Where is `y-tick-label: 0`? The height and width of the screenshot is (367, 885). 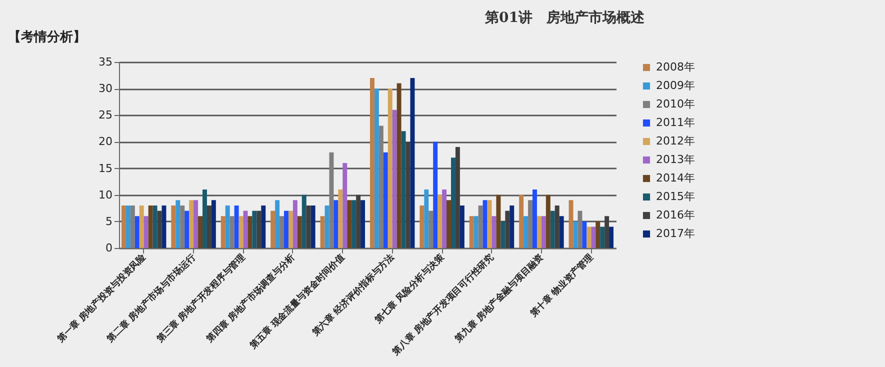
y-tick-label: 0 is located at coordinates (109, 248).